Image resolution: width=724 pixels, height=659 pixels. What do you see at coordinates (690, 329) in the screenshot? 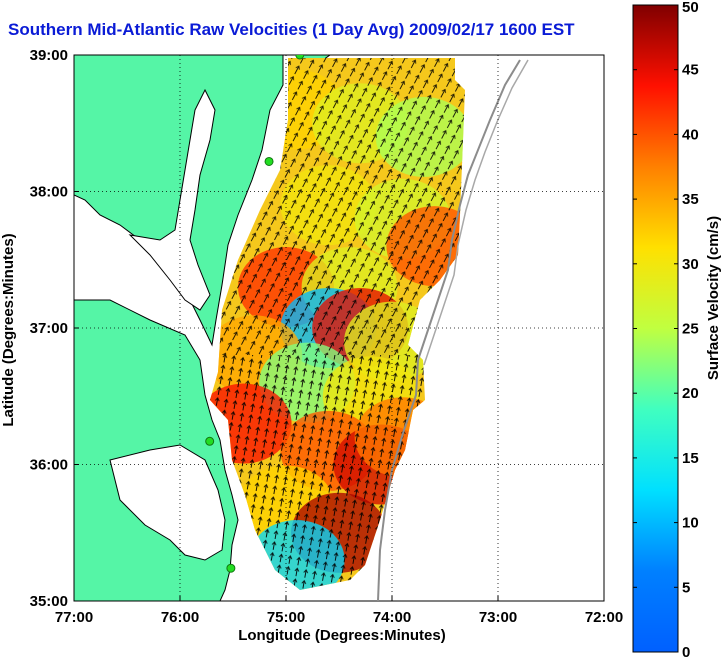
I see `colorbar-tick-label: 25` at bounding box center [690, 329].